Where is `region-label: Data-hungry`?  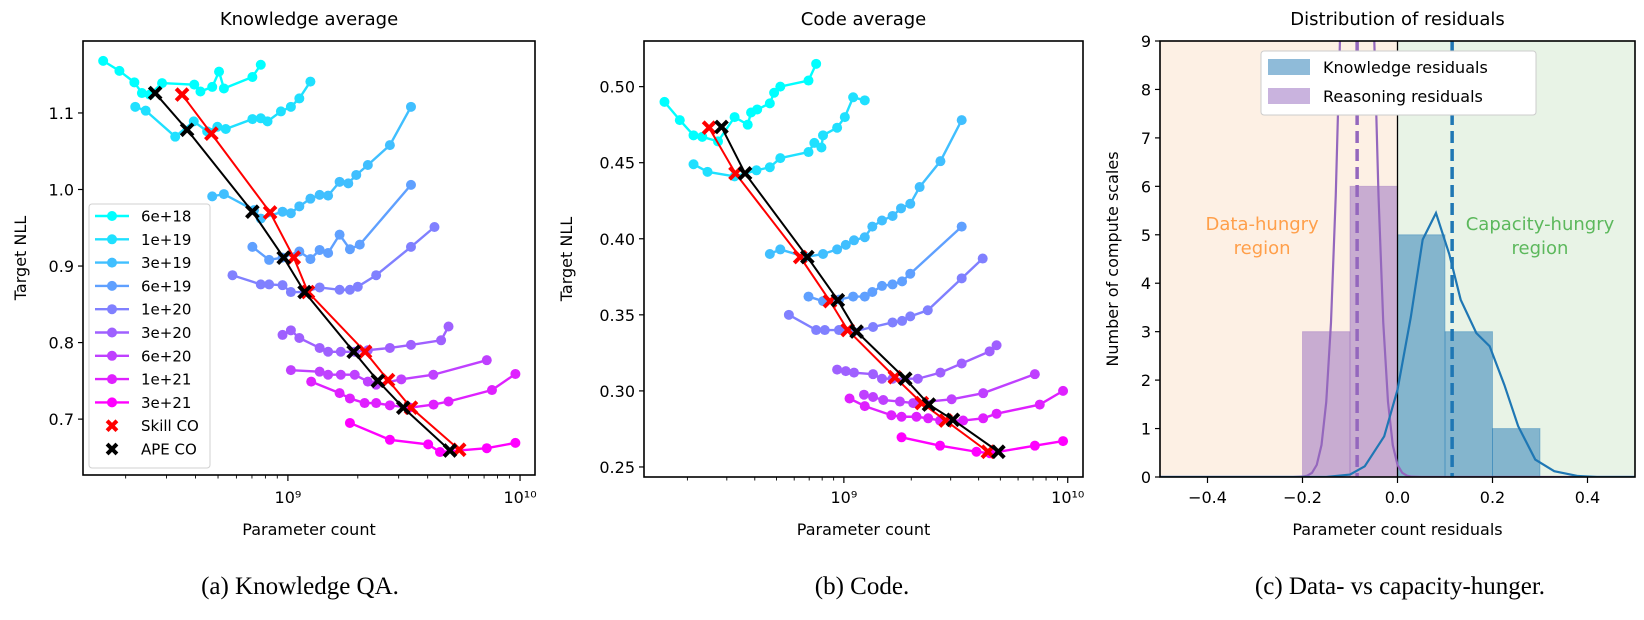
region-label: Data-hungry is located at coordinates (1263, 224).